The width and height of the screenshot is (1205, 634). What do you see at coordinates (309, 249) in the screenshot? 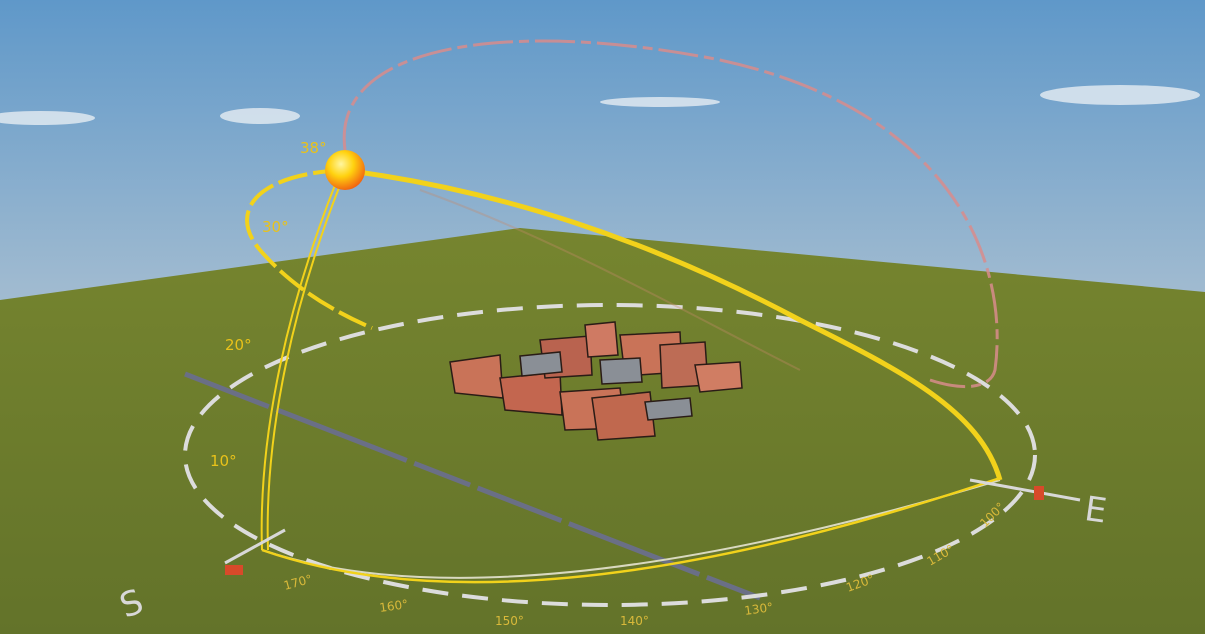
I see `daily-sun-path-west` at bounding box center [309, 249].